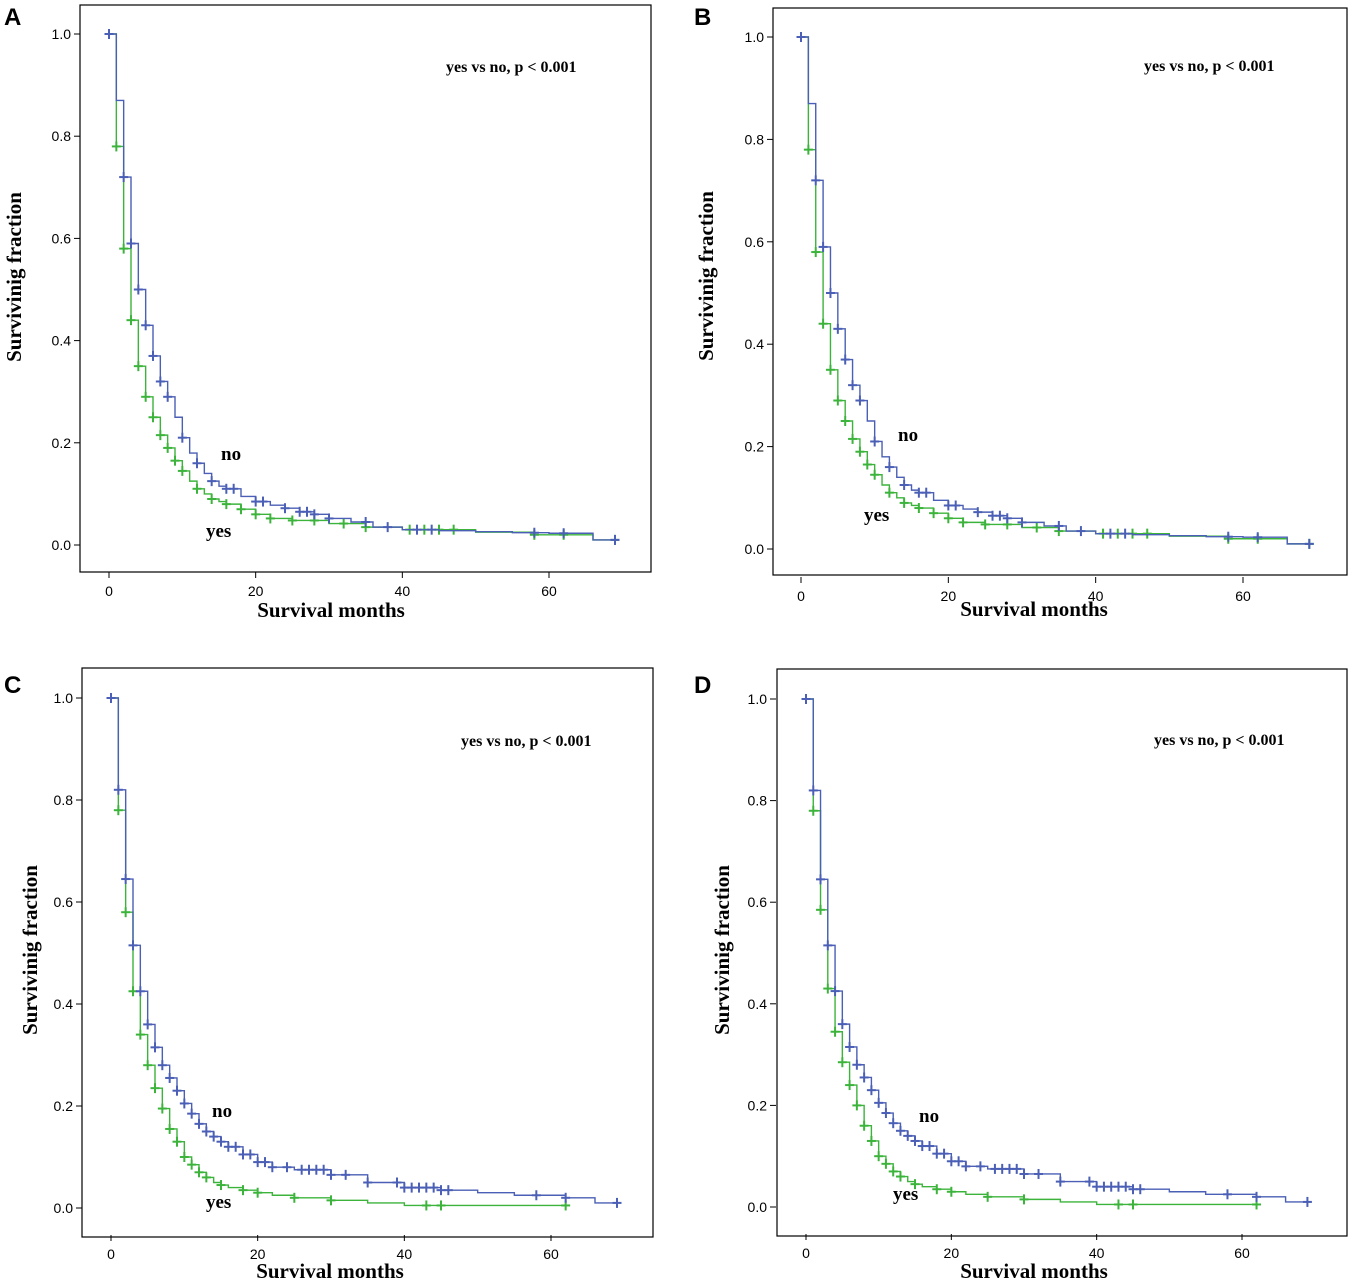  What do you see at coordinates (702, 685) in the screenshot?
I see `panel-letter-d: D` at bounding box center [702, 685].